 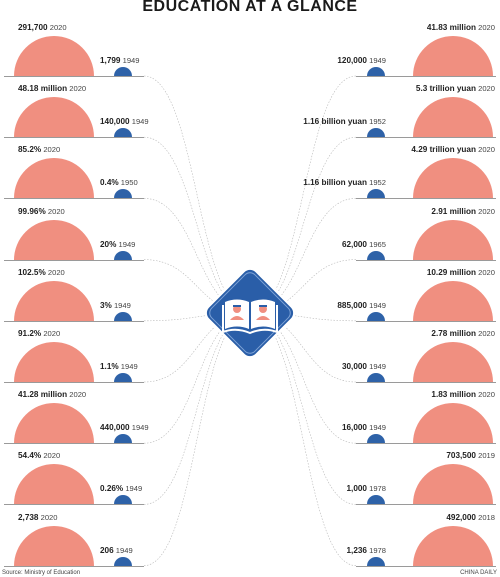 I want to click on past-value-label: 0.4% 1950, so click(x=119, y=182).